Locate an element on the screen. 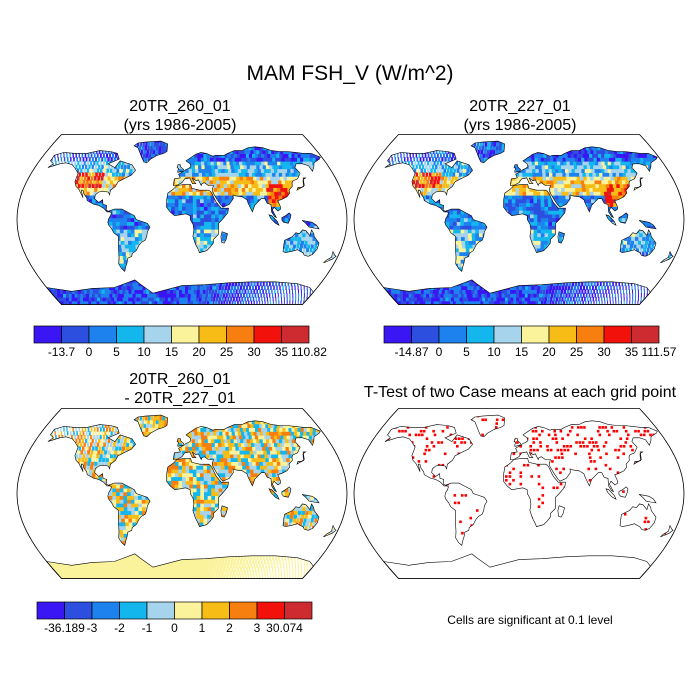 This screenshot has height=700, width=700. coastline-africa is located at coordinates (197, 218).